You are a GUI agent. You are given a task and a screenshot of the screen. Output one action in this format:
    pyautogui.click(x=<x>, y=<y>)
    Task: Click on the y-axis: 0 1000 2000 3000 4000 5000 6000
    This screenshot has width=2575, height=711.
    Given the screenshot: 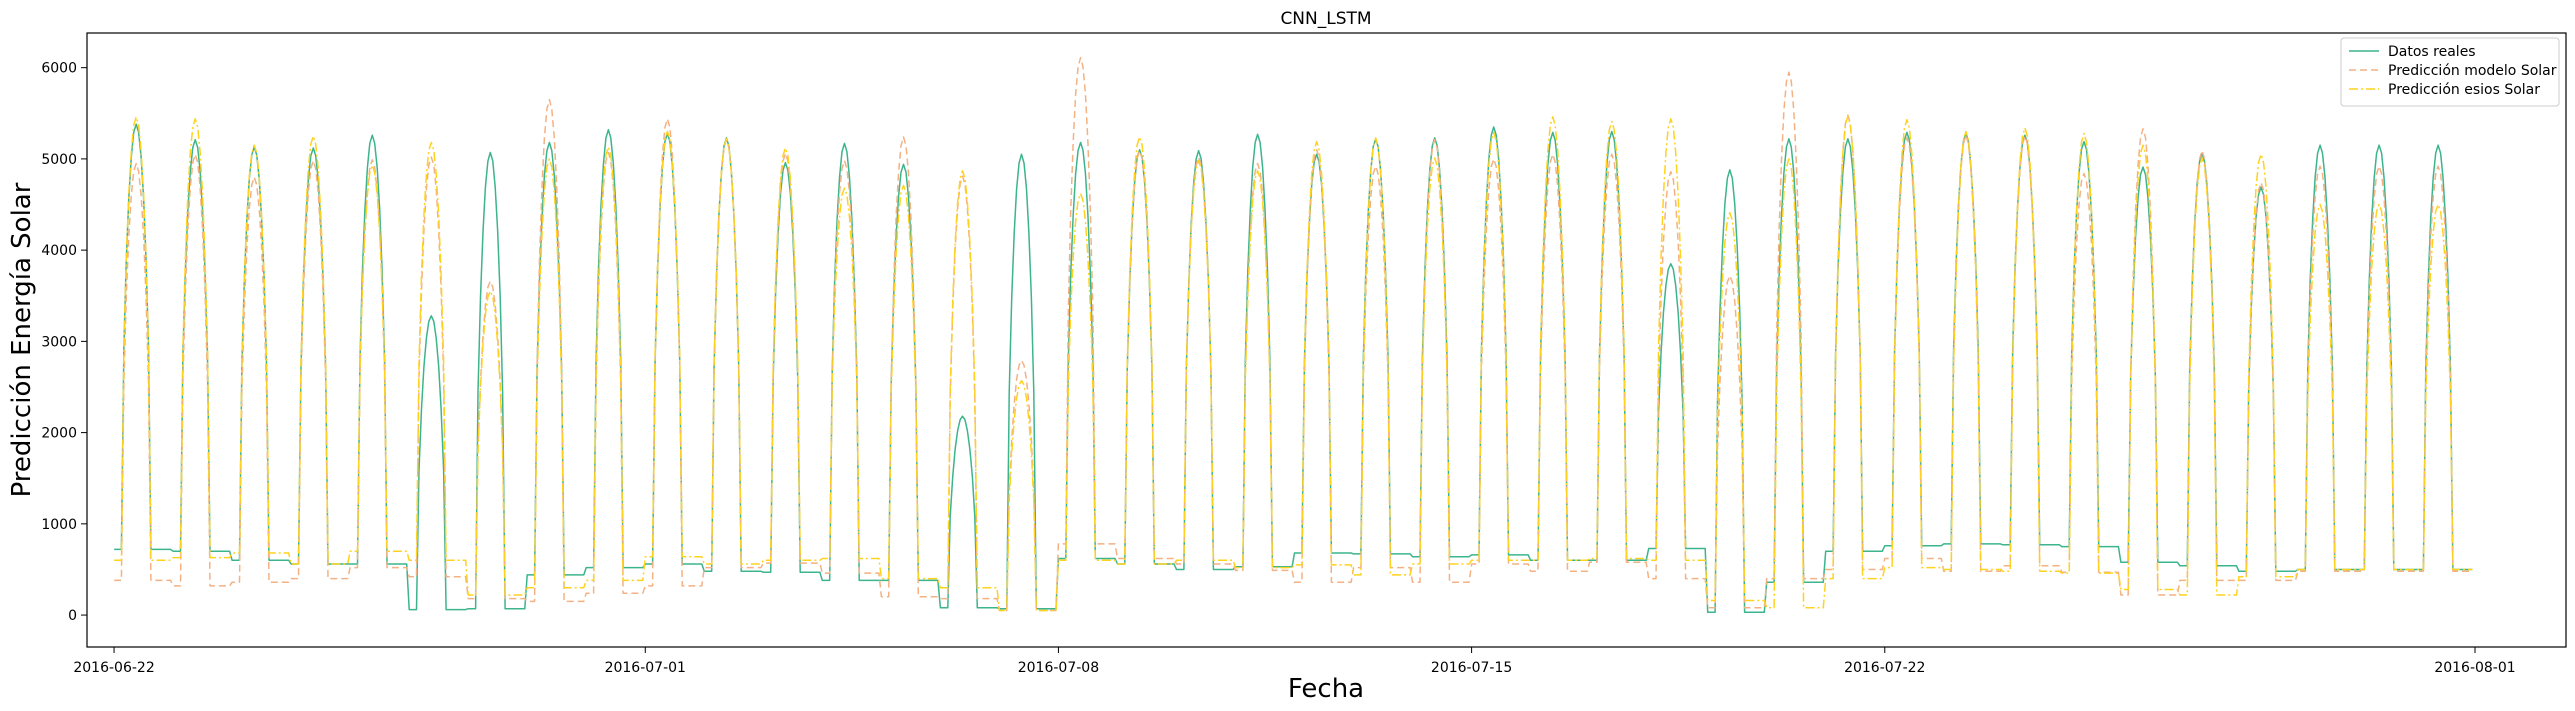 What is the action you would take?
    pyautogui.click(x=64, y=342)
    